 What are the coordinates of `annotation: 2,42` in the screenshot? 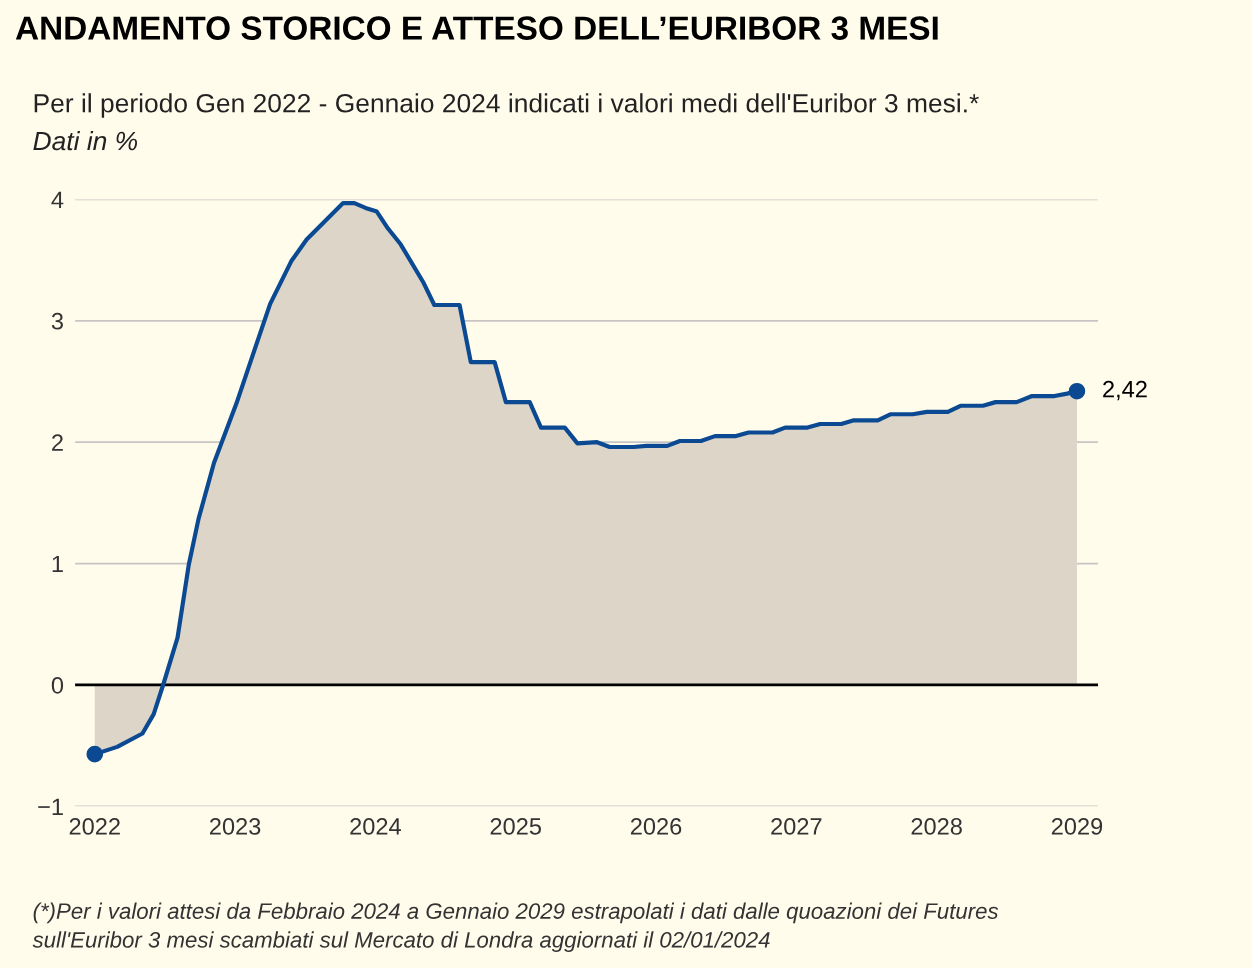 It's located at (1125, 390).